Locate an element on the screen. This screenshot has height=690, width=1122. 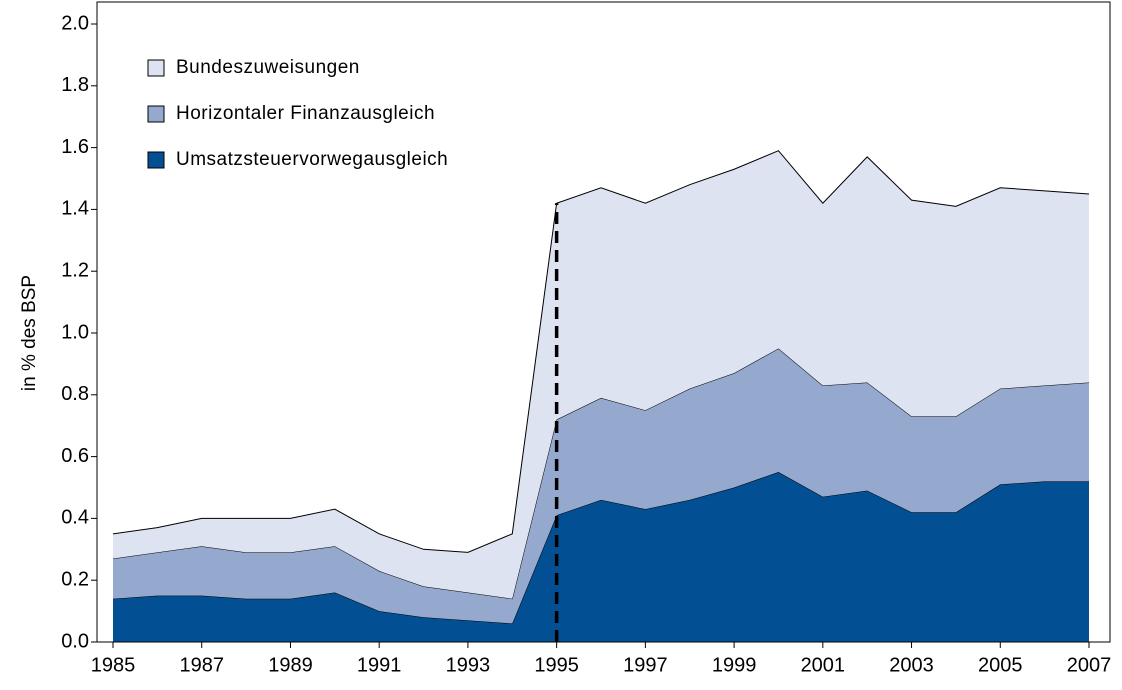
y-tick-label: 1.6 is located at coordinates (75, 147).